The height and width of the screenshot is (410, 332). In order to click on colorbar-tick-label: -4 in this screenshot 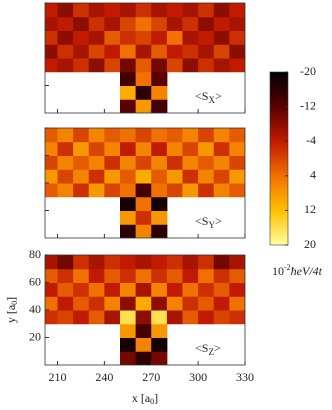, I will do `click(311, 140)`.